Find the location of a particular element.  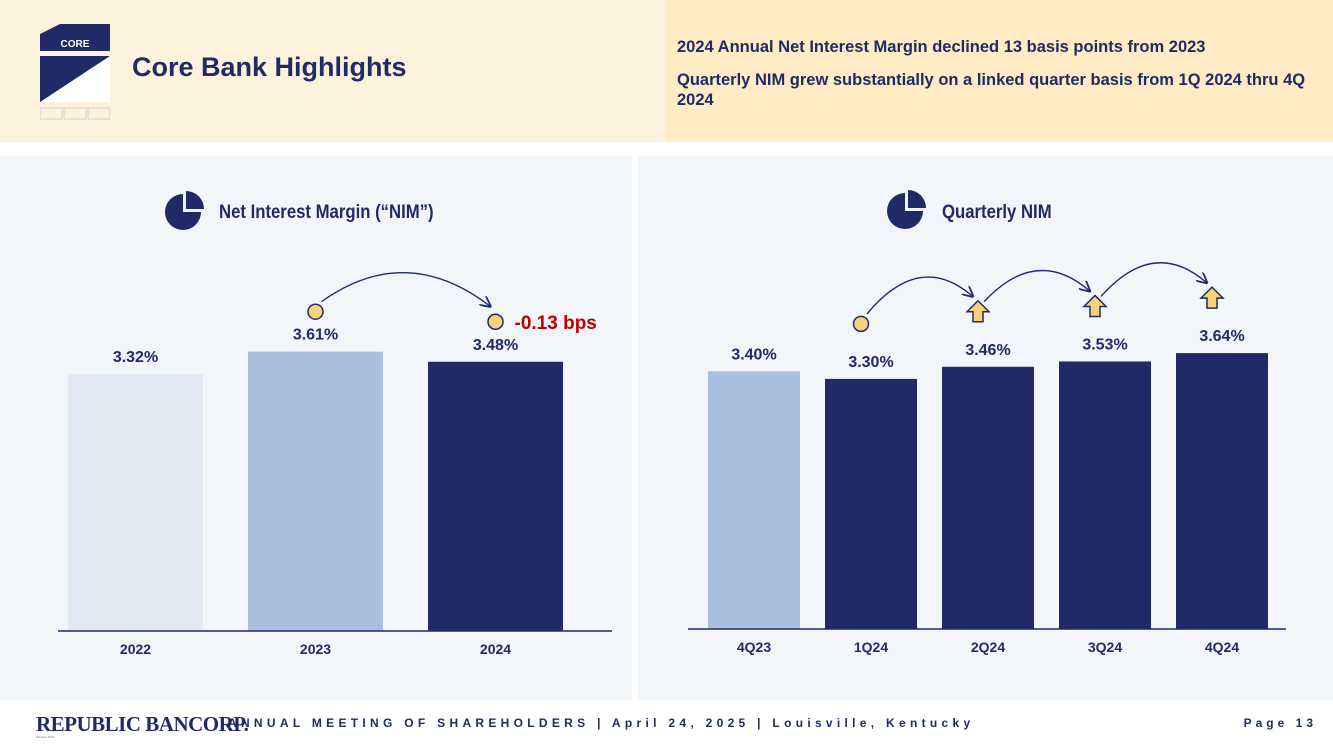

bar-4Q23 is located at coordinates (754, 500).